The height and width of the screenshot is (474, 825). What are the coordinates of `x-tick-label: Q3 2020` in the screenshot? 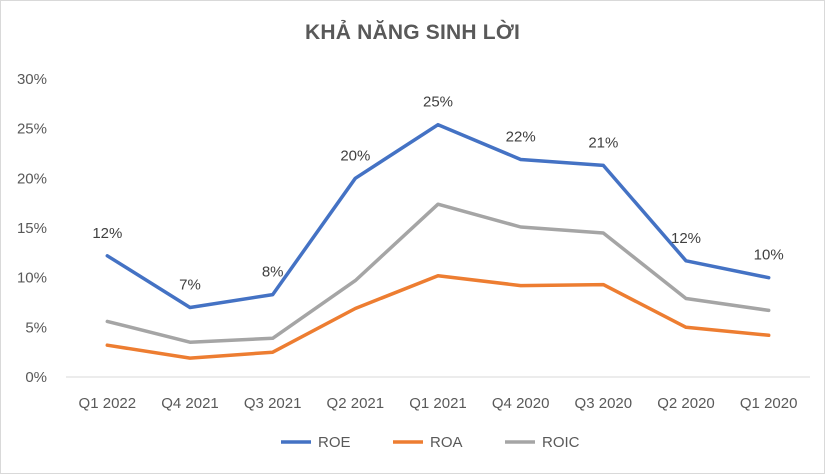 It's located at (604, 403).